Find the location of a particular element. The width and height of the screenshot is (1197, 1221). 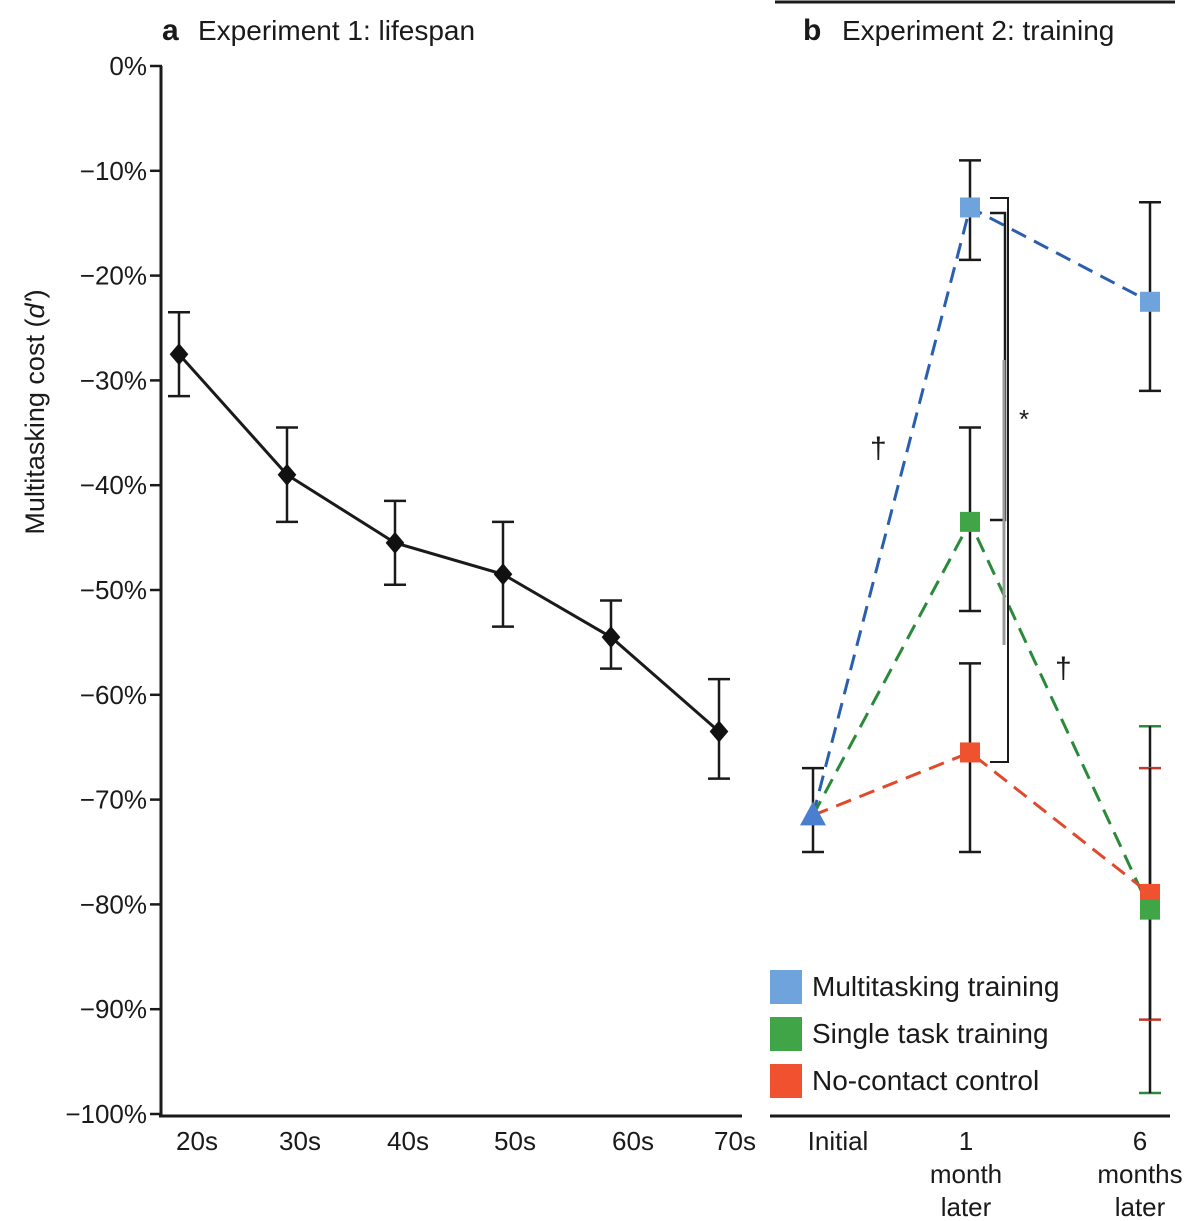

y-tick-label: 0% is located at coordinates (128, 66).